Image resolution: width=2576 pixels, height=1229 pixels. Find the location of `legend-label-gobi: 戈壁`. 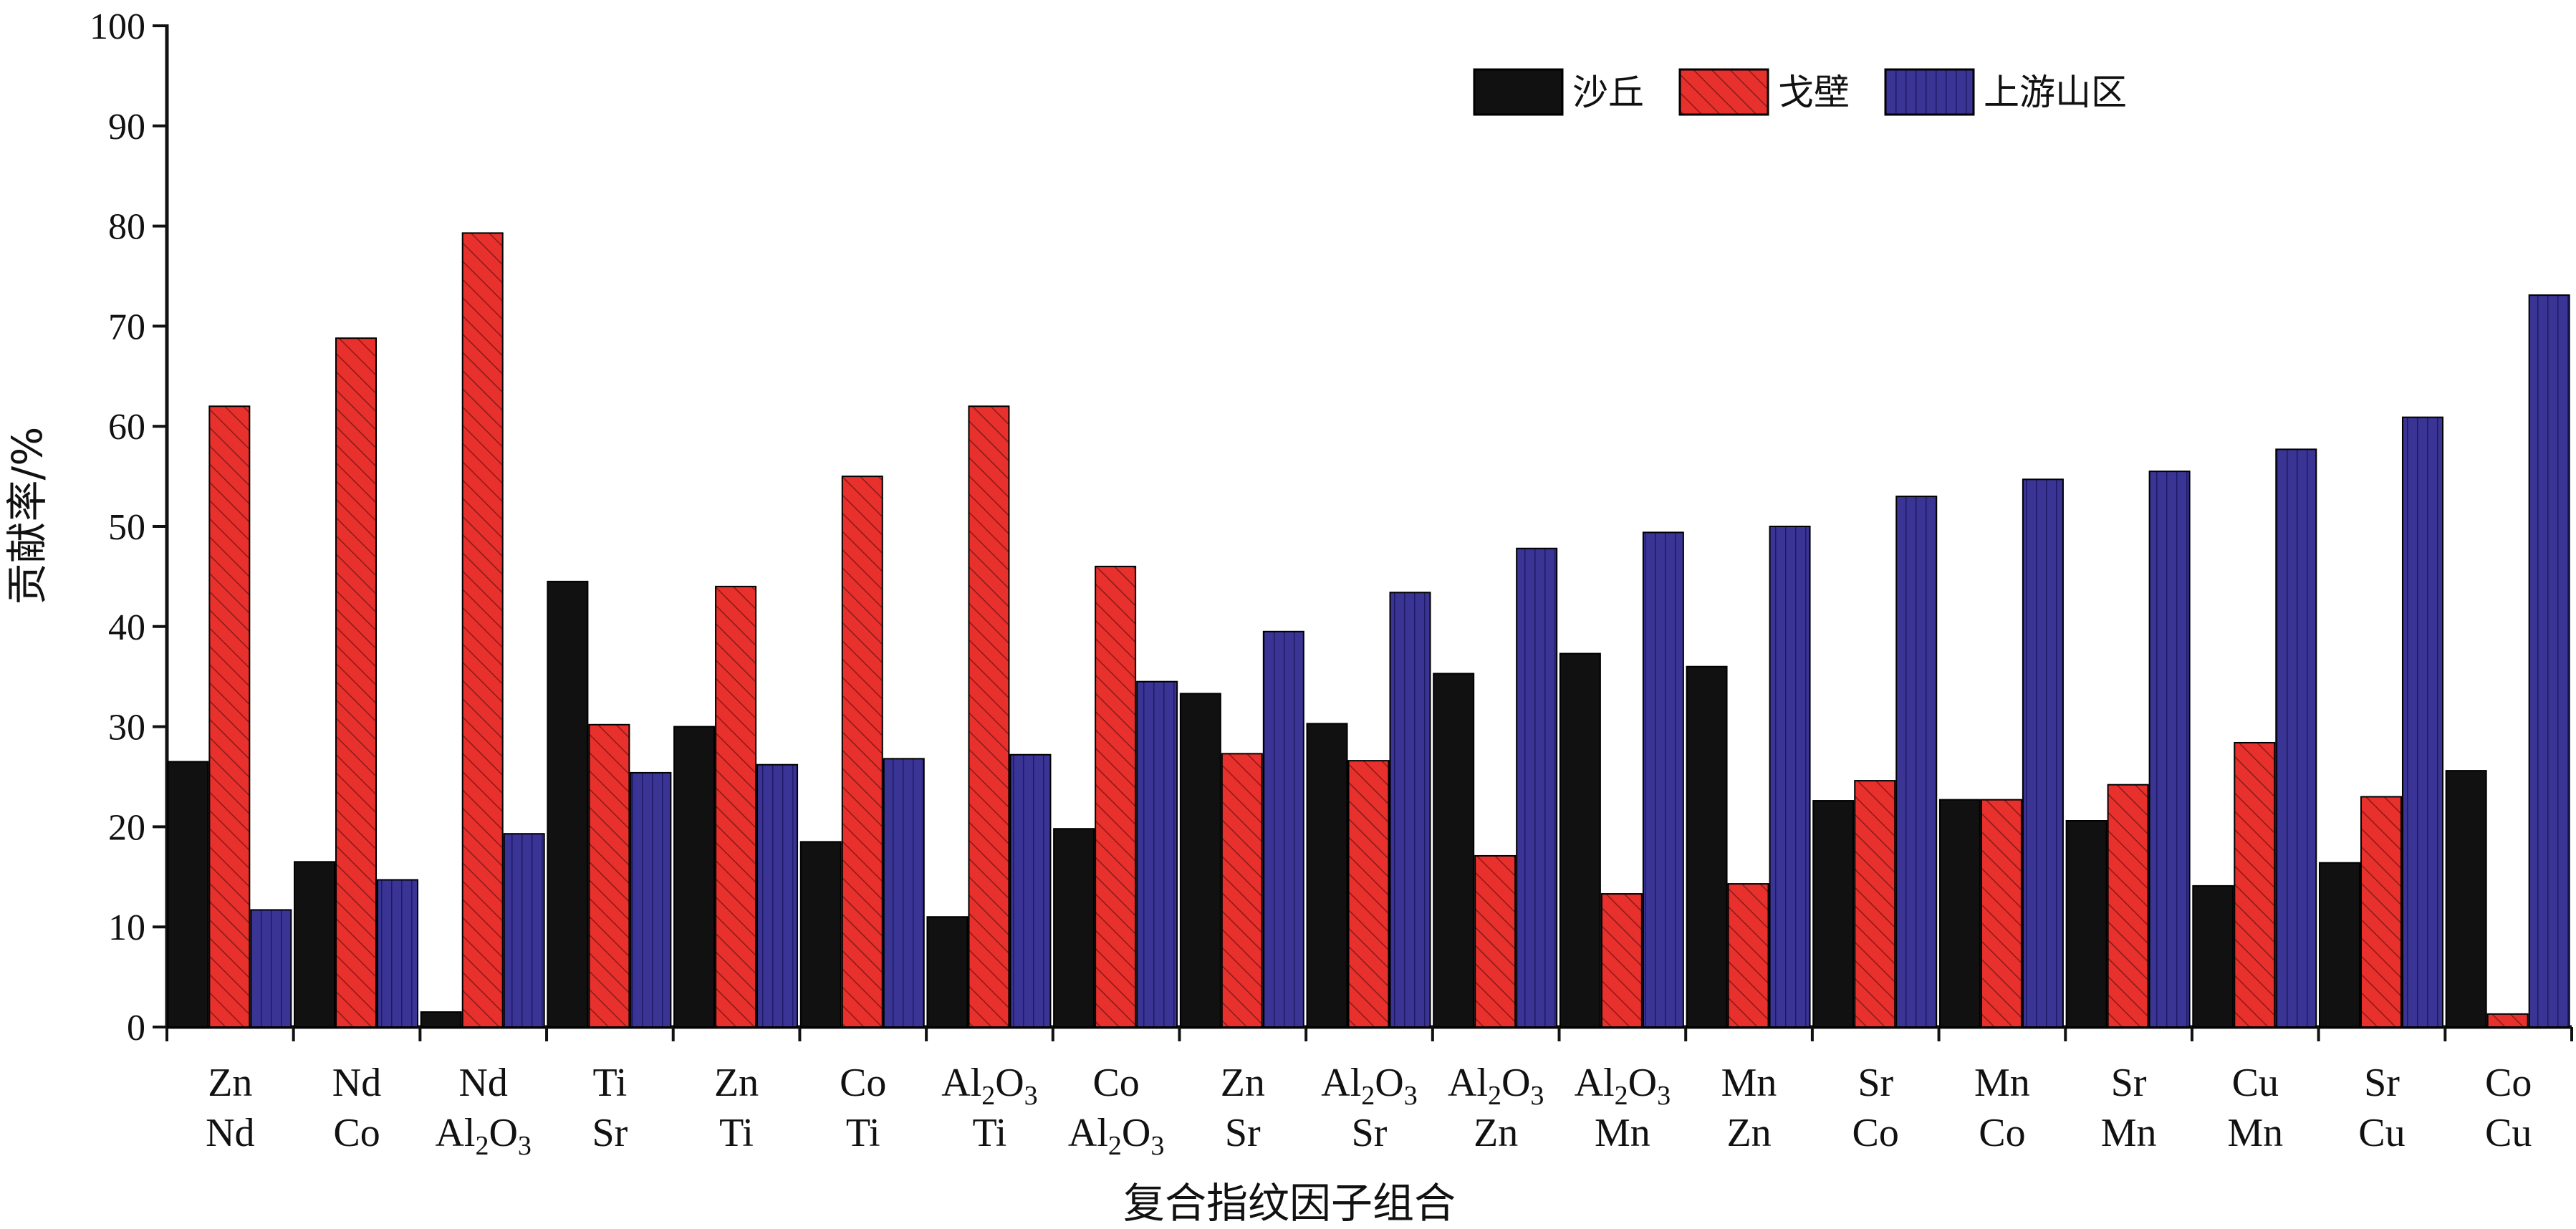

legend-label-gobi: 戈壁 is located at coordinates (1814, 92).